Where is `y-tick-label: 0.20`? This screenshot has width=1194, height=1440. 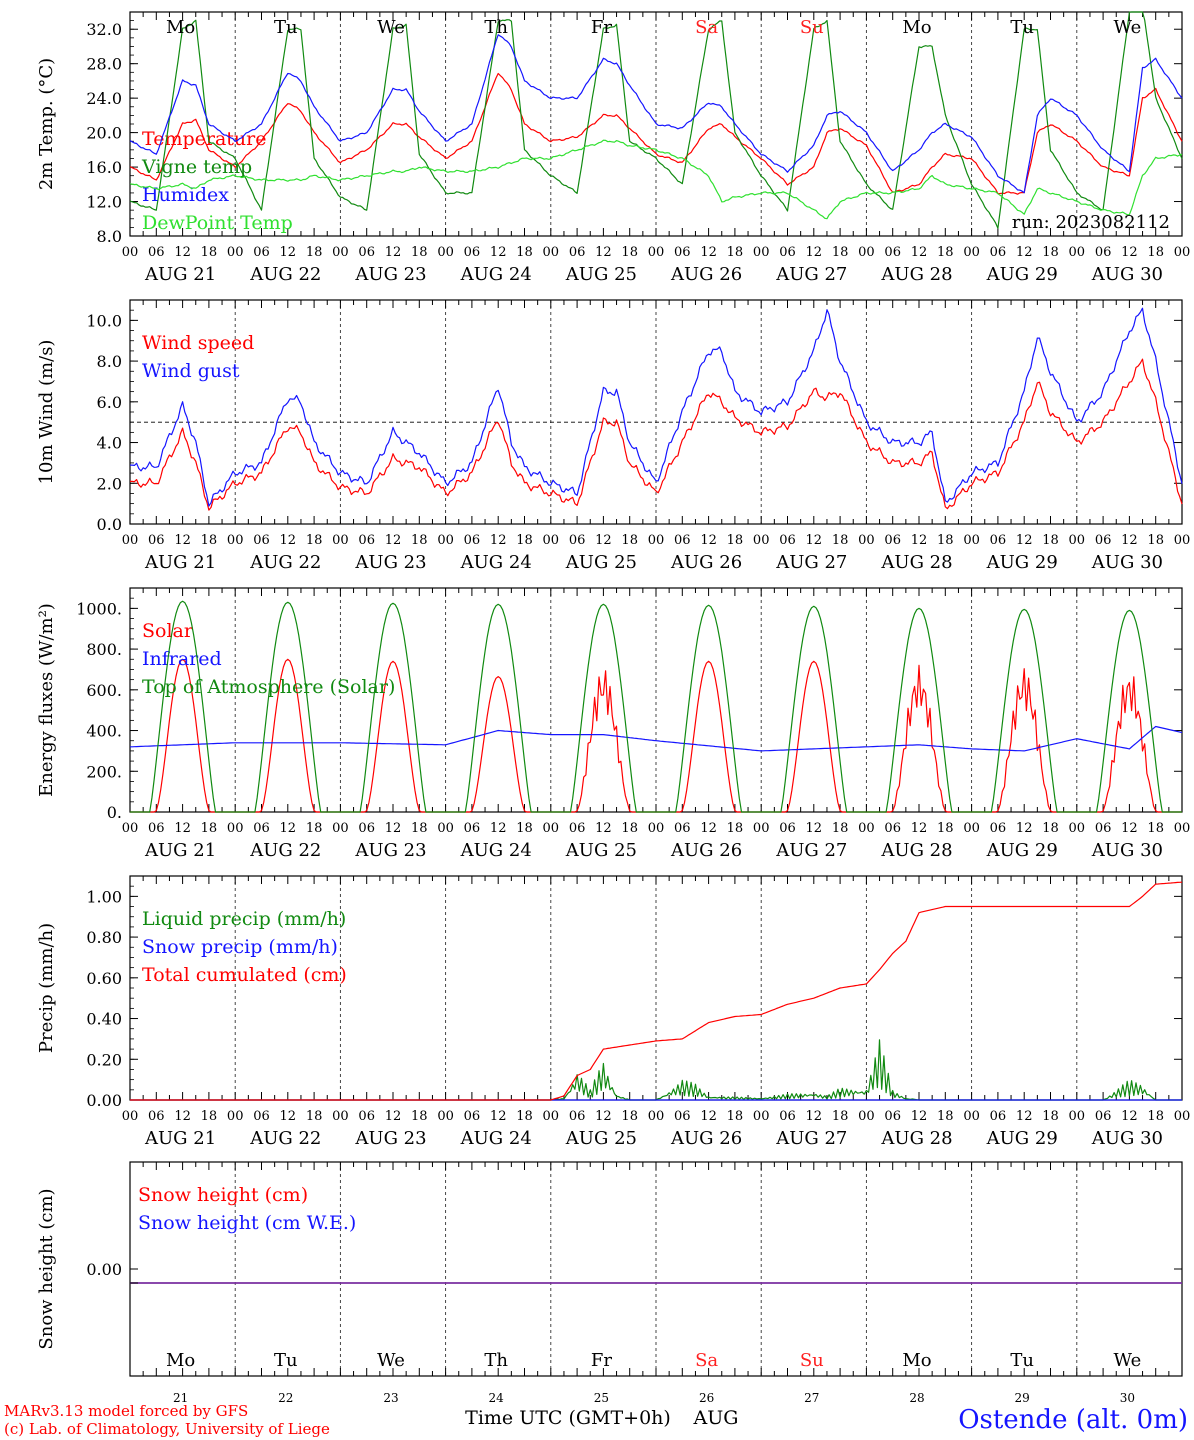 y-tick-label: 0.20 is located at coordinates (104, 1059).